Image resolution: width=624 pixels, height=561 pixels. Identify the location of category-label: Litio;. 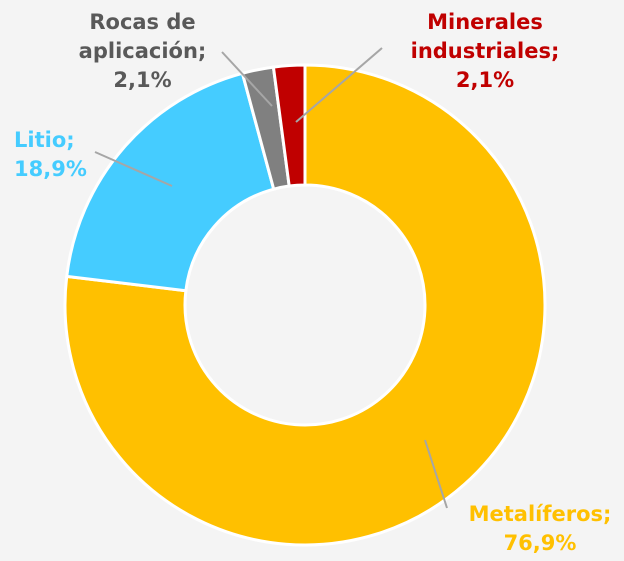
(44, 140).